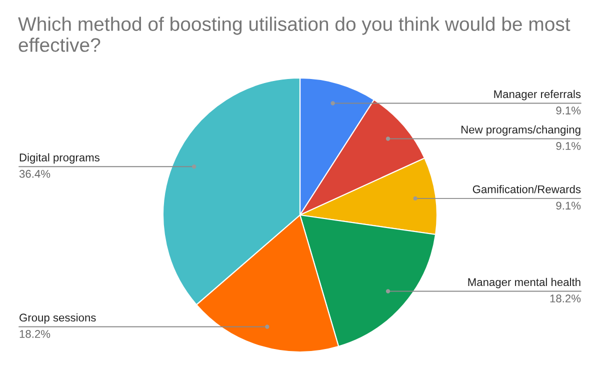 This screenshot has width=600, height=371. Describe the element at coordinates (60, 158) in the screenshot. I see `slice-label: Digital programs` at that location.